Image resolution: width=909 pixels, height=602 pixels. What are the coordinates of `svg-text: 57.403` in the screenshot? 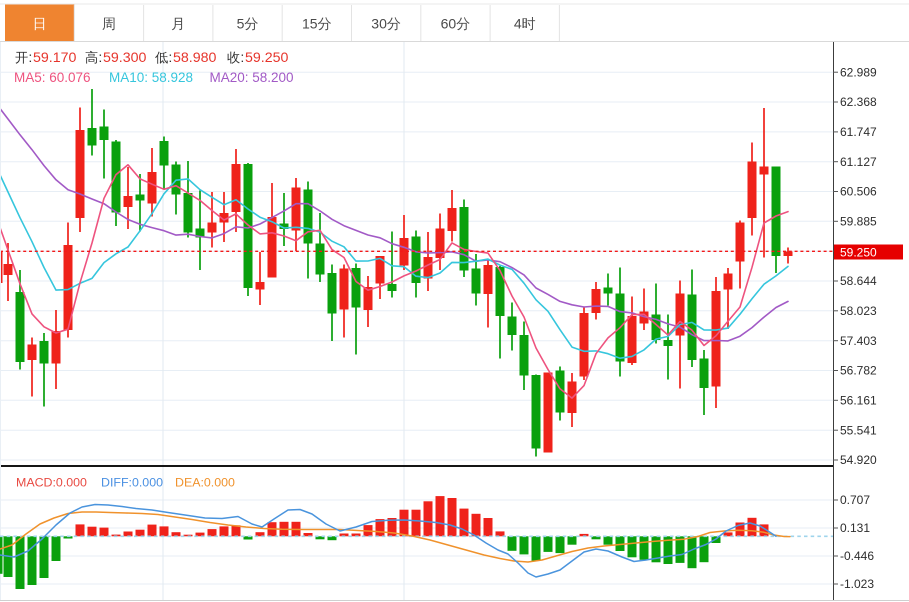 It's located at (858, 341).